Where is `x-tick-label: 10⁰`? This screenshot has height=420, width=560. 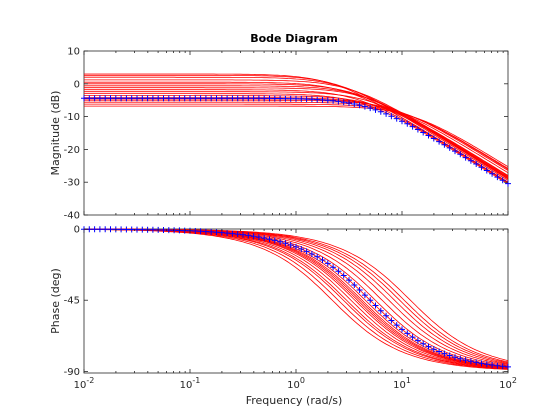
x-tick-label: 10⁰ is located at coordinates (296, 383).